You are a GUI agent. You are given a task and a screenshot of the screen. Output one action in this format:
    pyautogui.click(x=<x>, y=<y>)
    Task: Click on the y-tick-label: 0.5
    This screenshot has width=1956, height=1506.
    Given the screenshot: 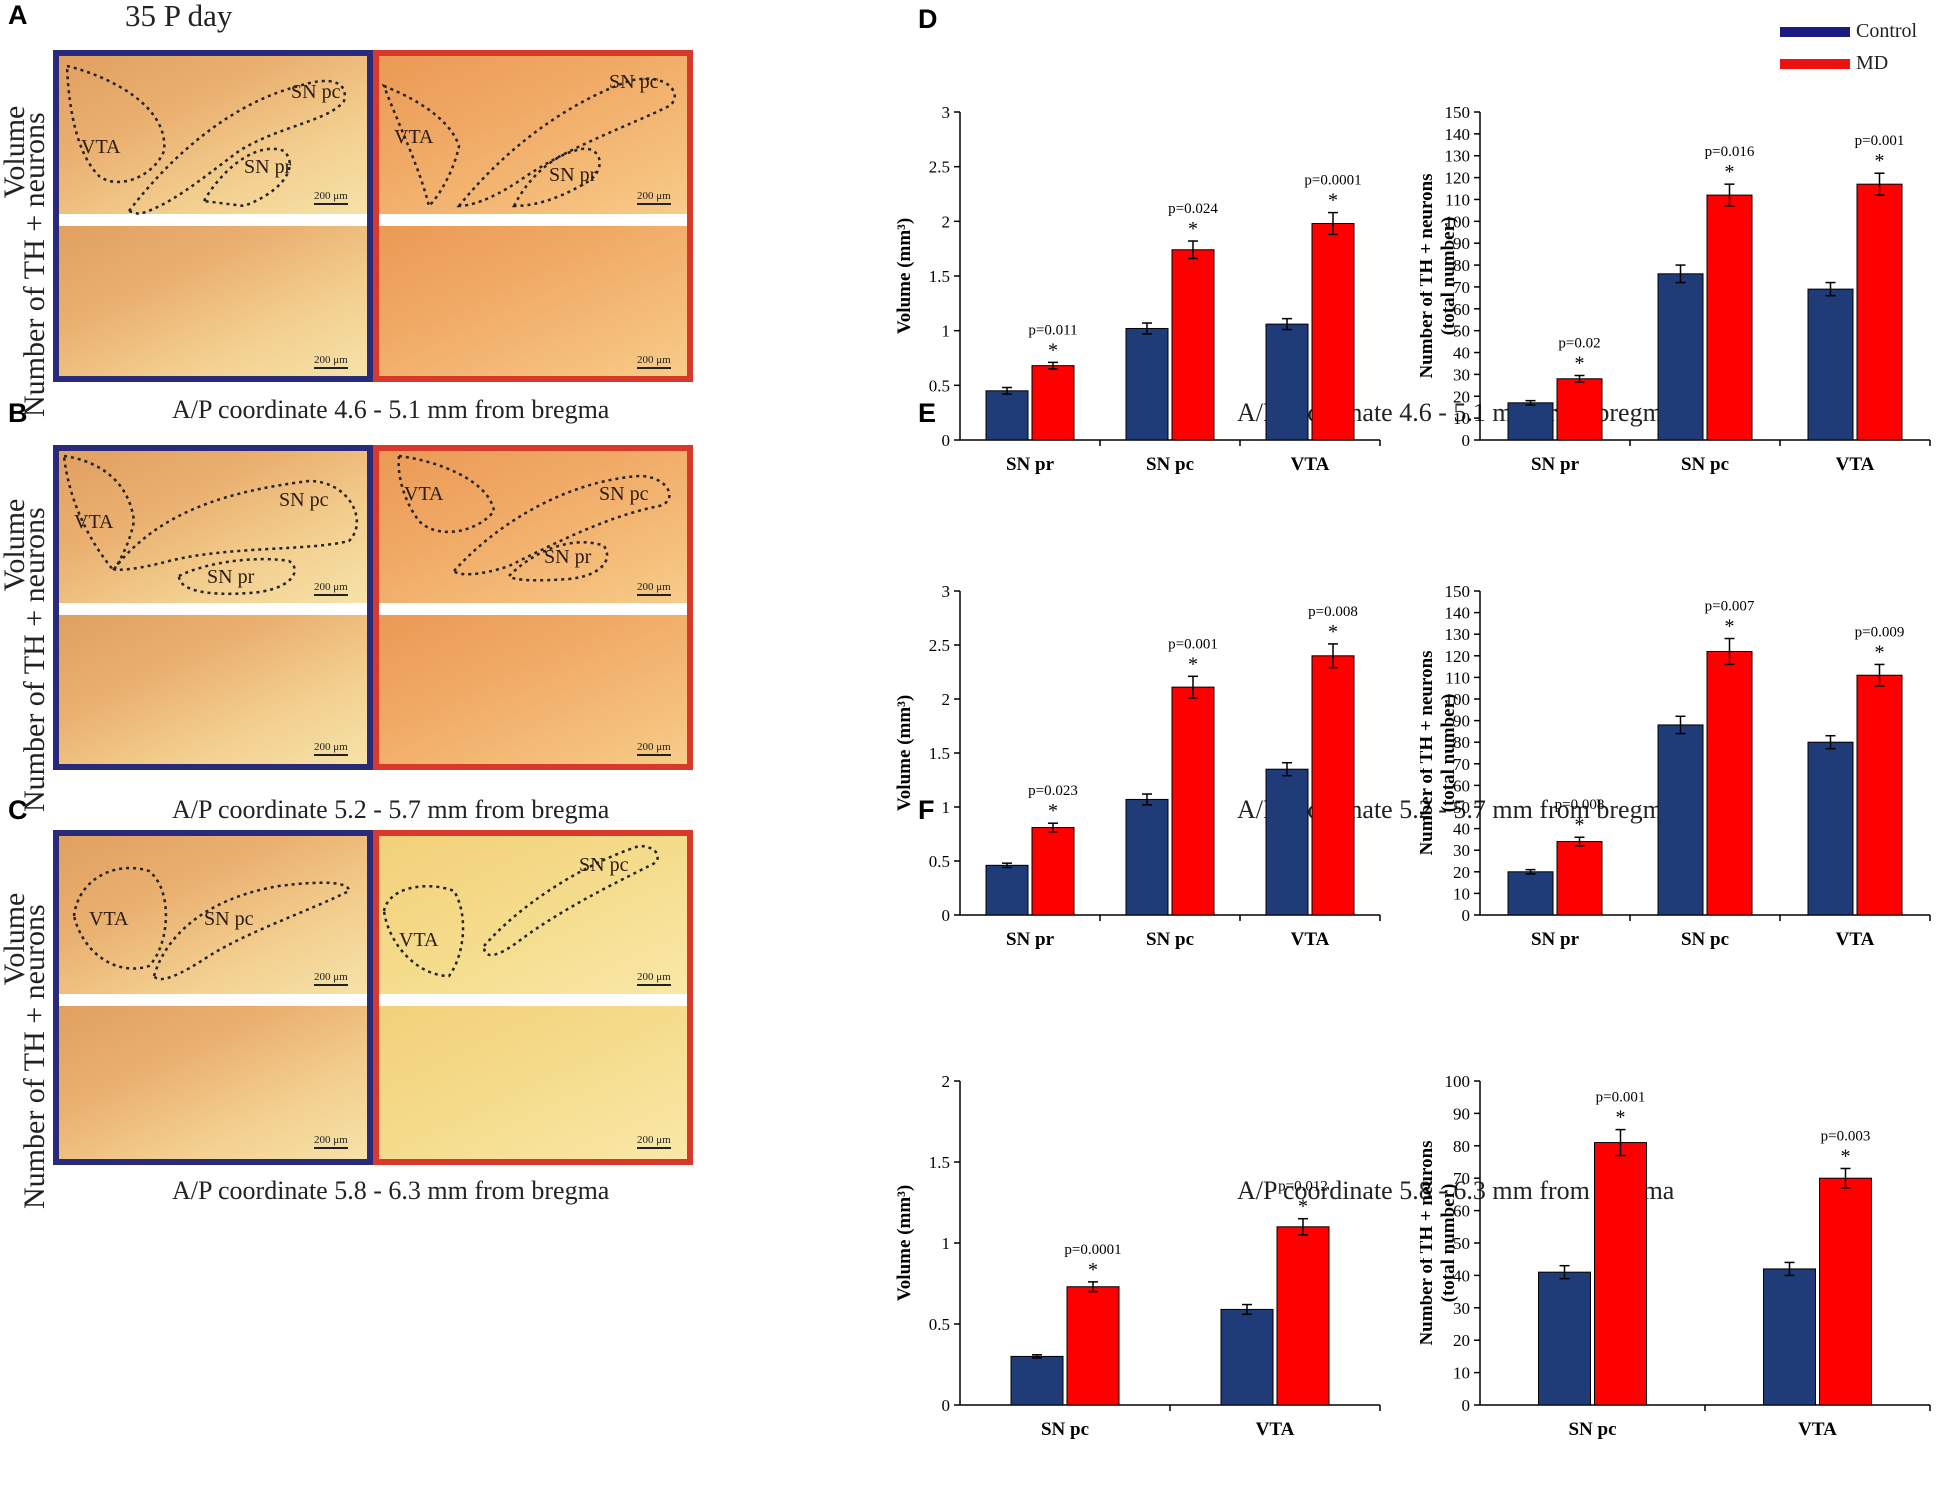 What is the action you would take?
    pyautogui.click(x=939, y=385)
    